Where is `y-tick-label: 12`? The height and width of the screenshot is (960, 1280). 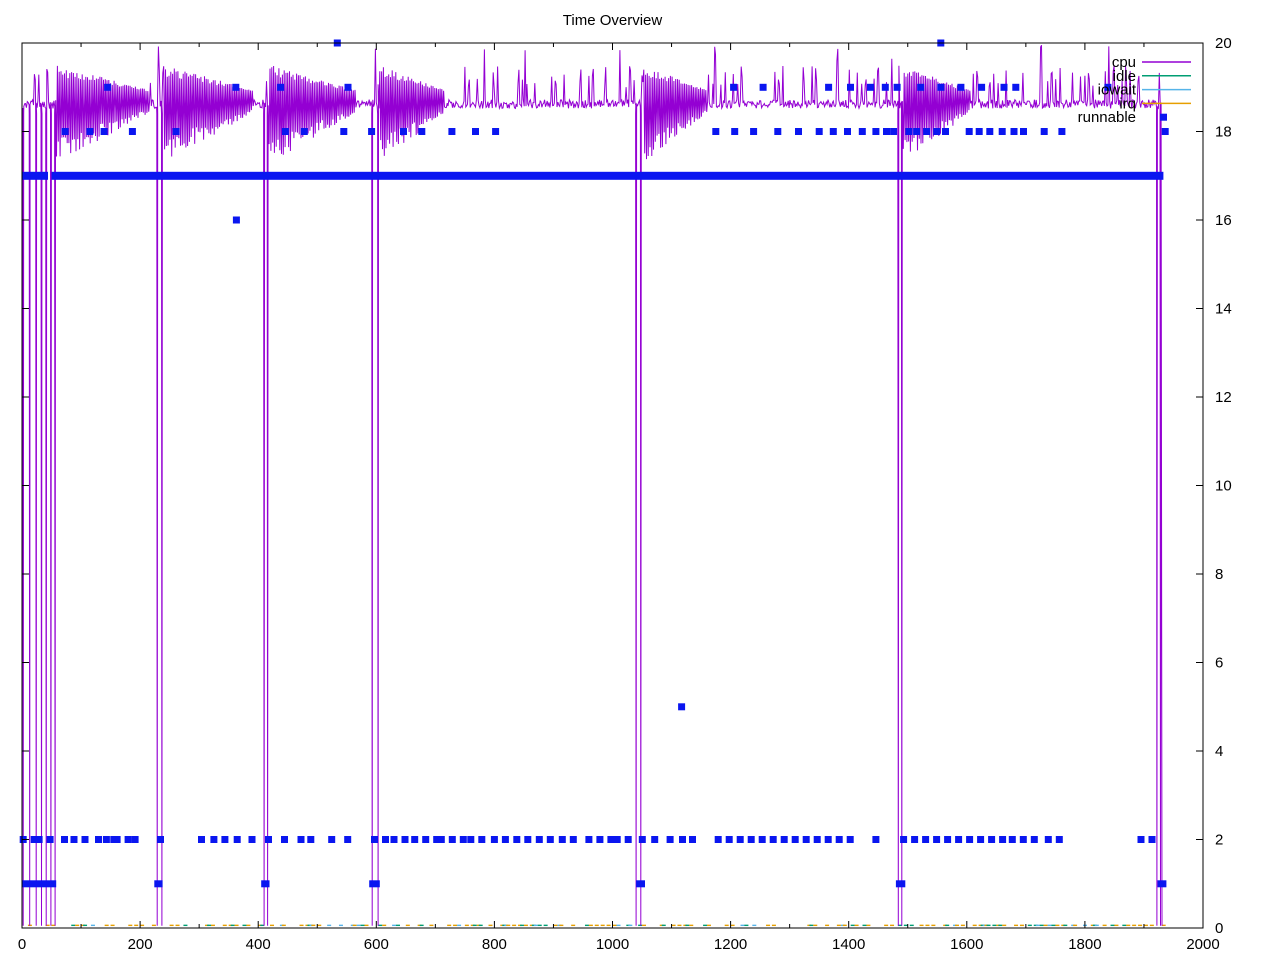
y-tick-label: 12 is located at coordinates (1223, 397).